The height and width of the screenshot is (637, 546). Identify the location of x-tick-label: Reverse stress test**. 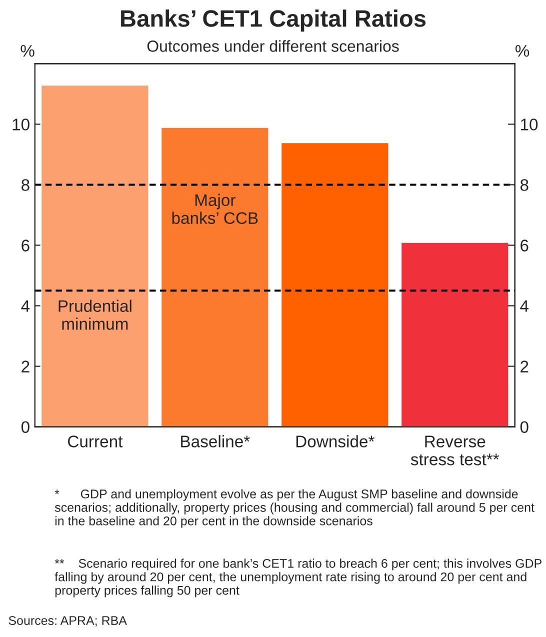
(455, 451).